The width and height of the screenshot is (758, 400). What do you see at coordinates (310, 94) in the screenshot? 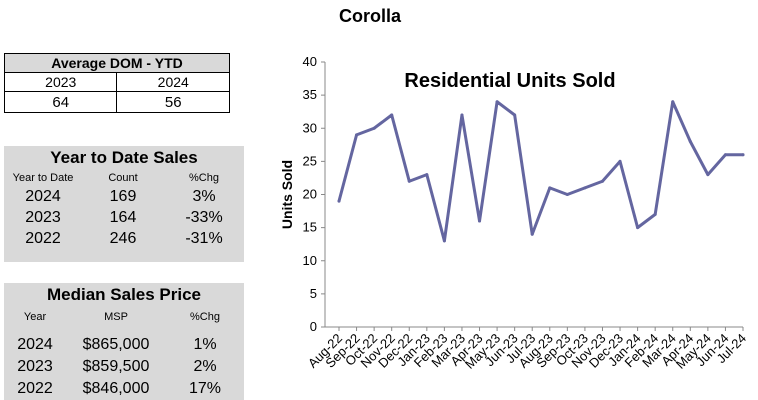
I see `y-tick-label: 35` at bounding box center [310, 94].